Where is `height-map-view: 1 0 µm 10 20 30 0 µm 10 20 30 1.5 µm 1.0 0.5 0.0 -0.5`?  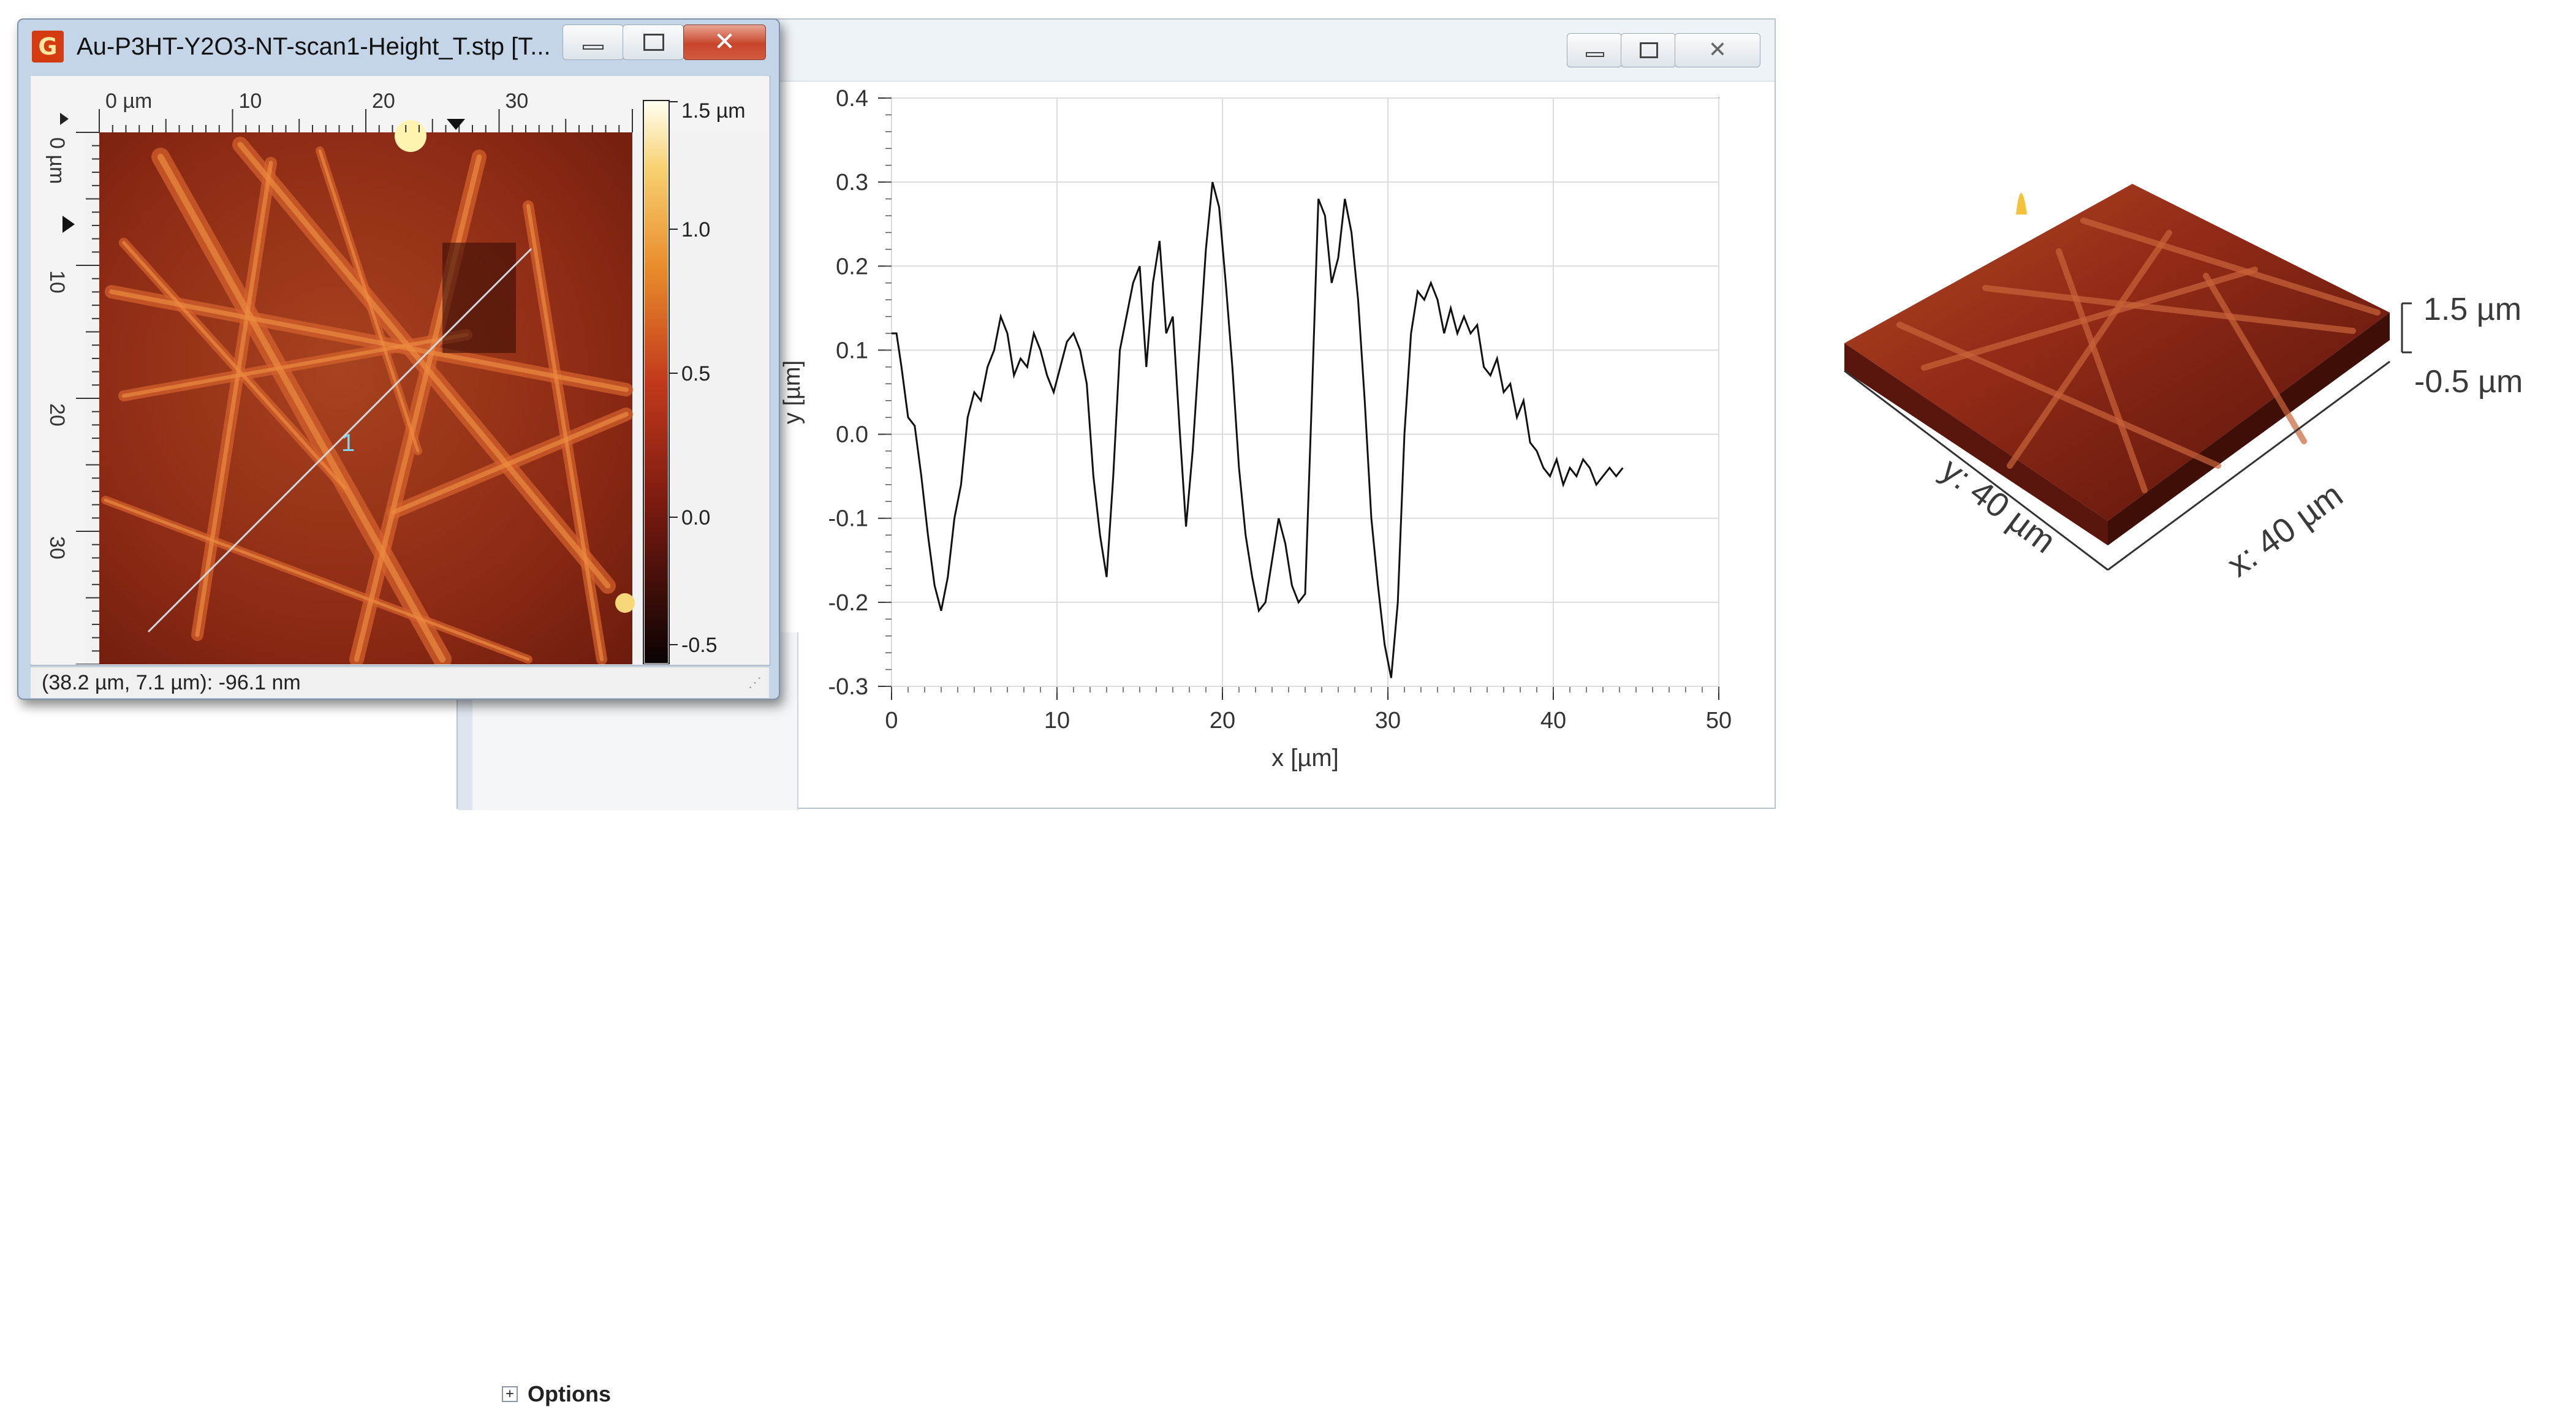 height-map-view: 1 0 µm 10 20 30 0 µm 10 20 30 1.5 µm 1.0 0.5 0.0 -0.5 is located at coordinates (400, 370).